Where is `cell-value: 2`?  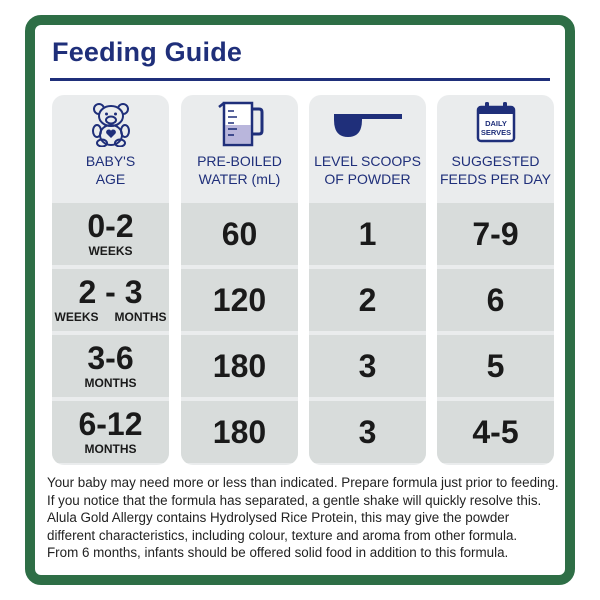 cell-value: 2 is located at coordinates (367, 300).